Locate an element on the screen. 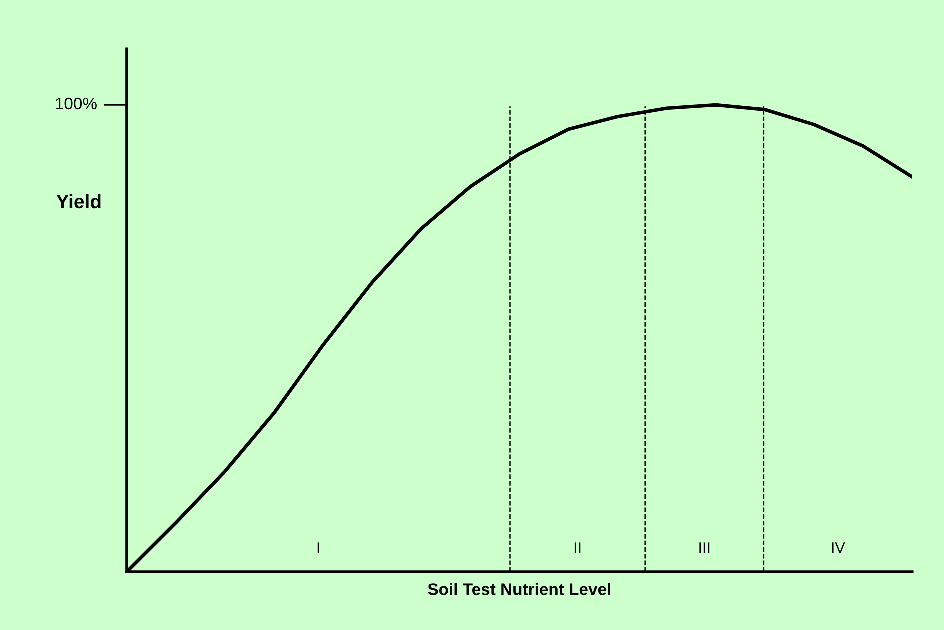 Image resolution: width=944 pixels, height=630 pixels. y-axis-title: Yield is located at coordinates (78, 201).